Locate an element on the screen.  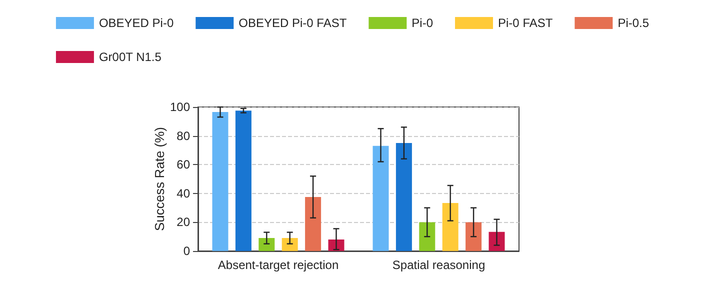
y-tick-label: 80 is located at coordinates (183, 135).